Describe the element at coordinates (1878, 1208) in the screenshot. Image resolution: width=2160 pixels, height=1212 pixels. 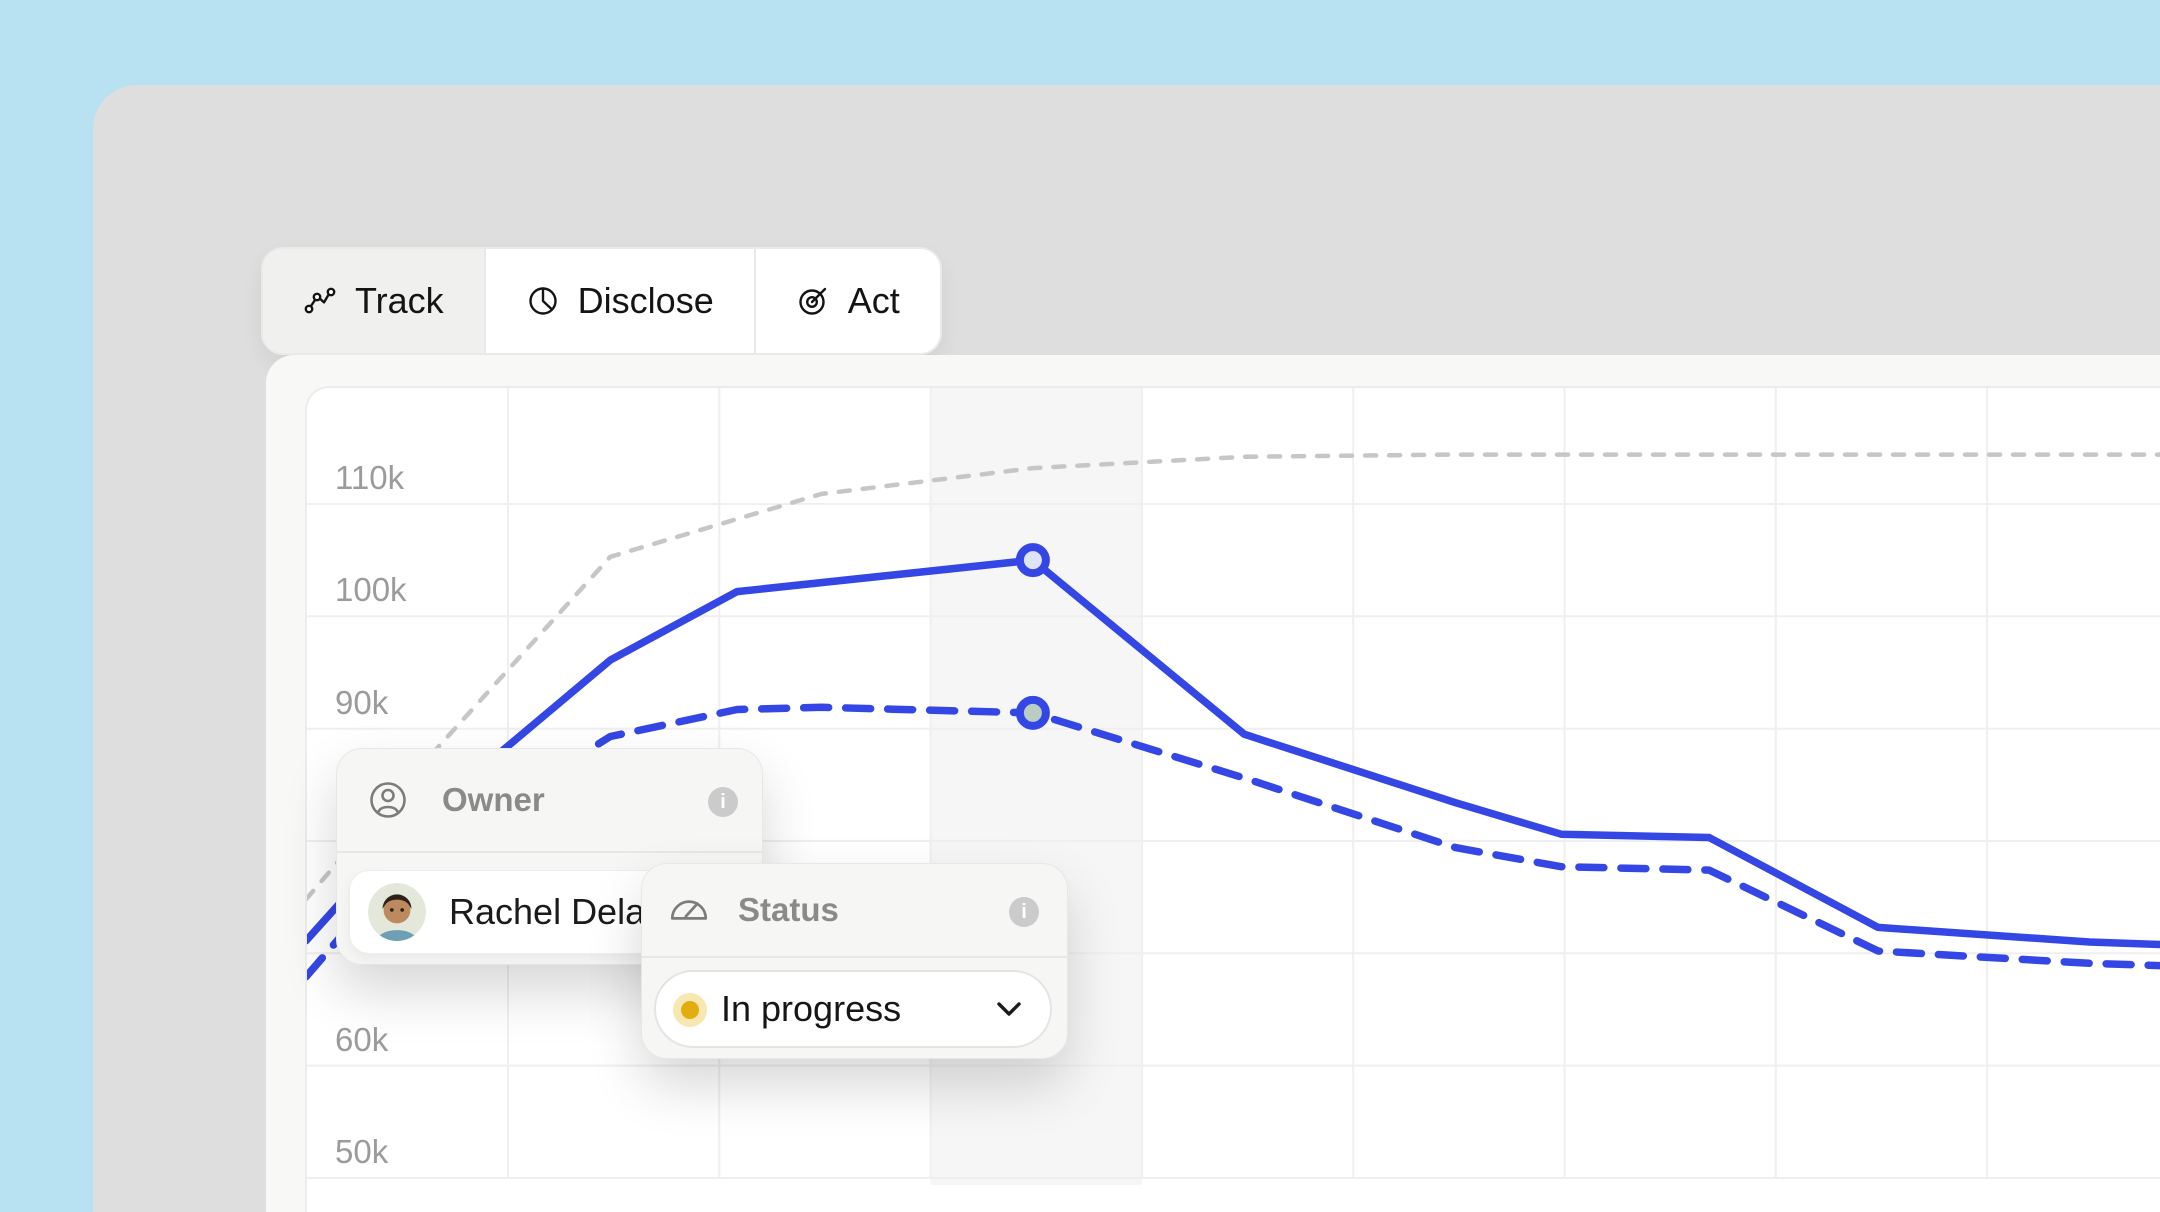
I see `x-tick-label: 2026` at that location.